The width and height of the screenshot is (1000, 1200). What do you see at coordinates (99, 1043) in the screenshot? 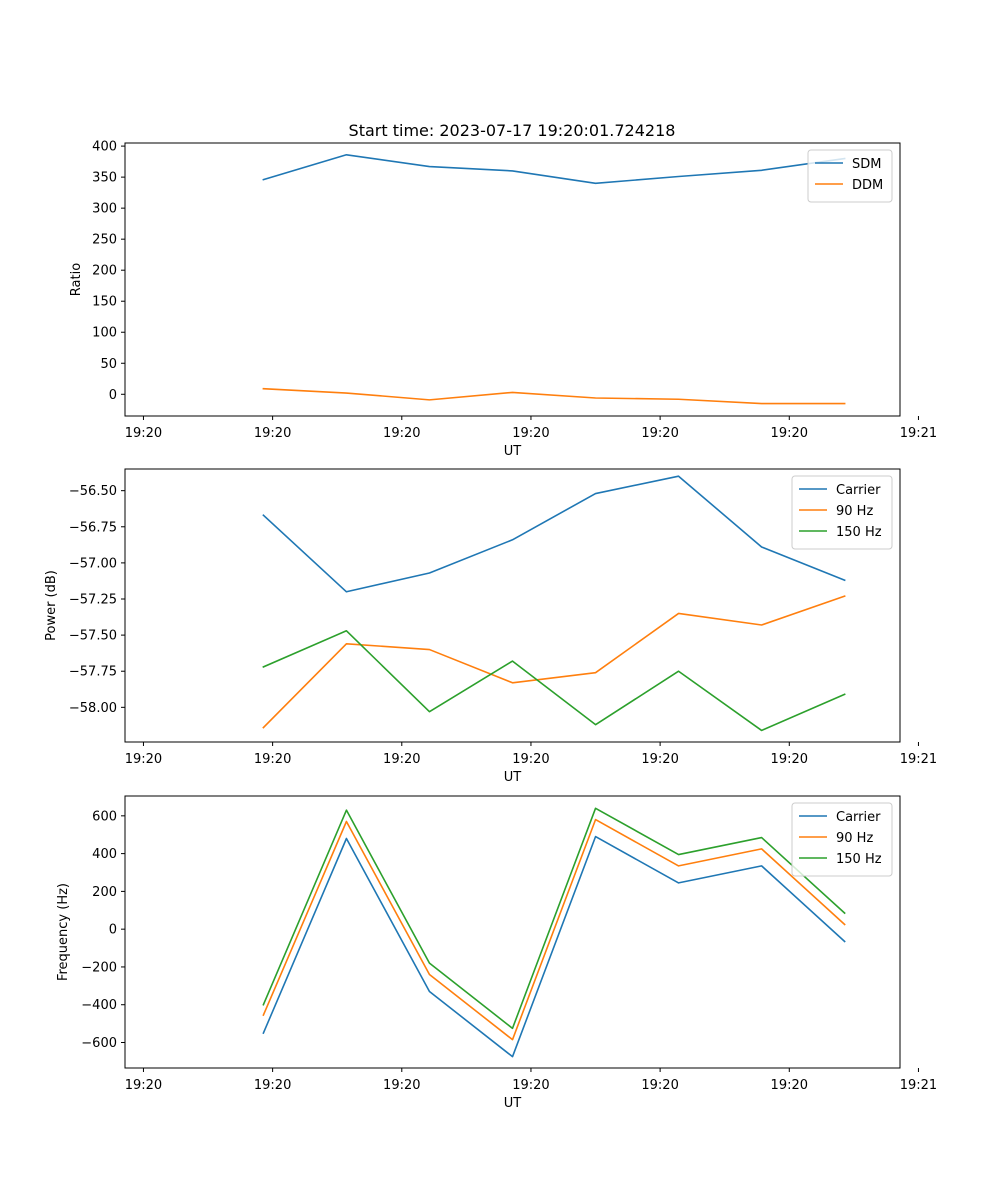
I see `y-tick-label: −600` at bounding box center [99, 1043].